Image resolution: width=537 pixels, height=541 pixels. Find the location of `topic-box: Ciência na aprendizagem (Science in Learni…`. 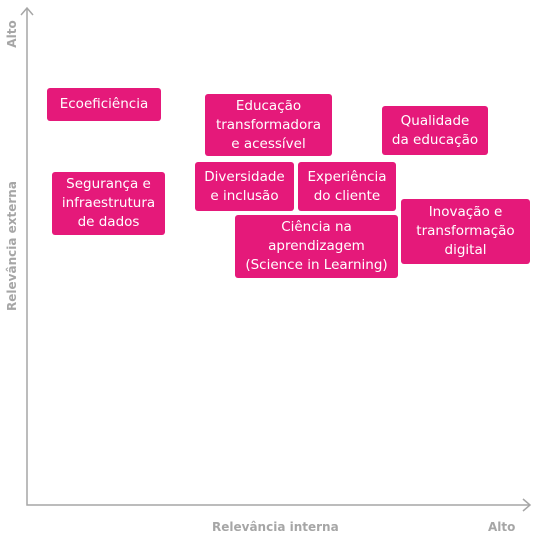

topic-box: Ciência na aprendizagem (Science in Learni… is located at coordinates (316, 246).